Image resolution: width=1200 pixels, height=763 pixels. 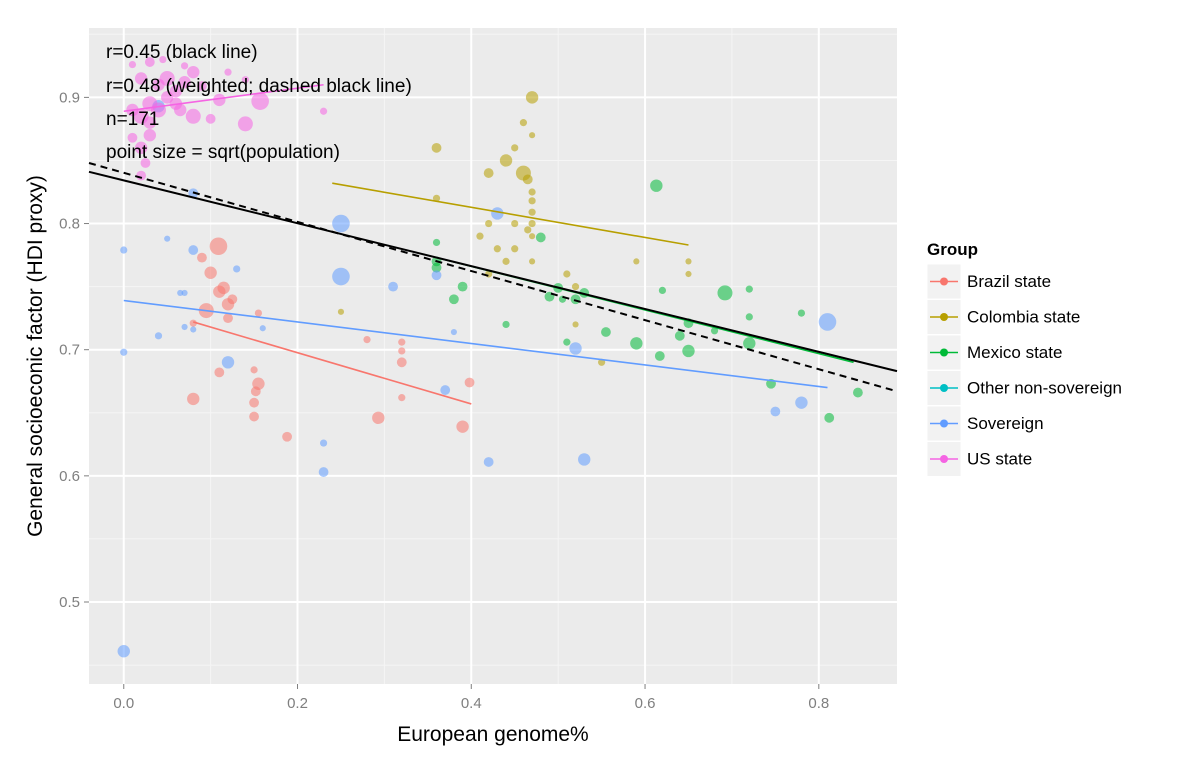 I want to click on annotation-point-size: point size = sqrt(population), so click(x=223, y=152).